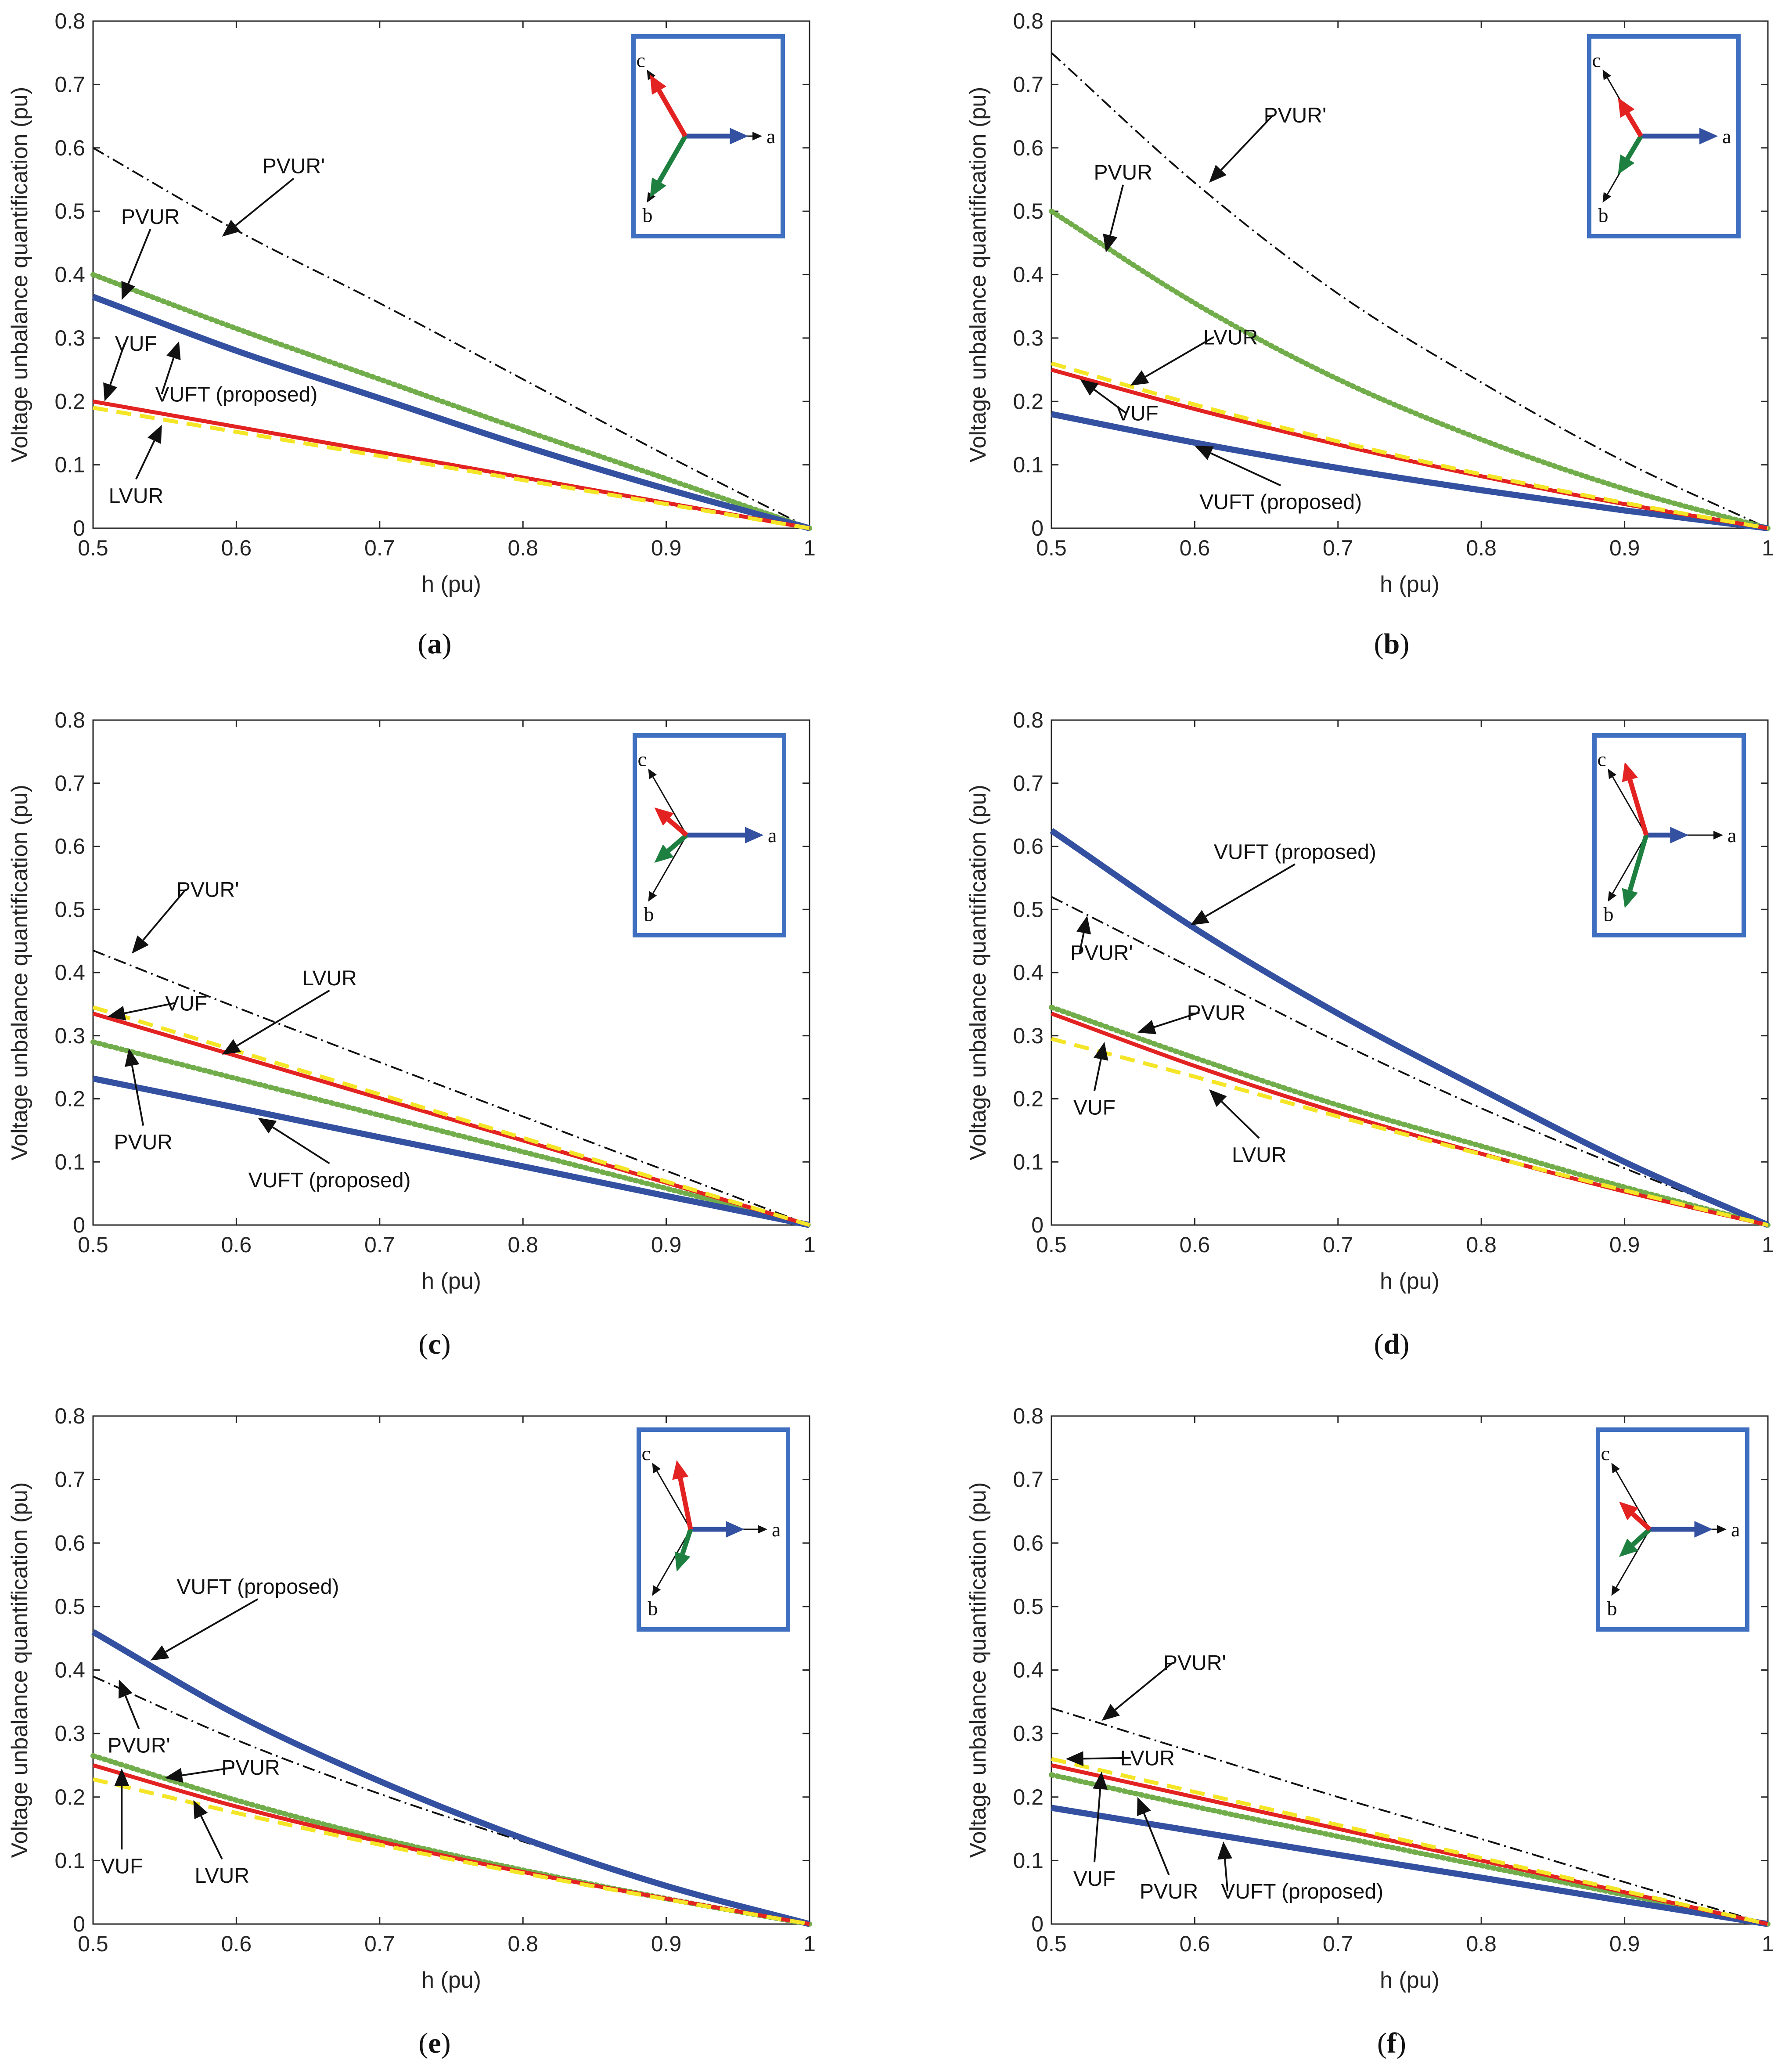  I want to click on panel-caption: (d), so click(1392, 1344).